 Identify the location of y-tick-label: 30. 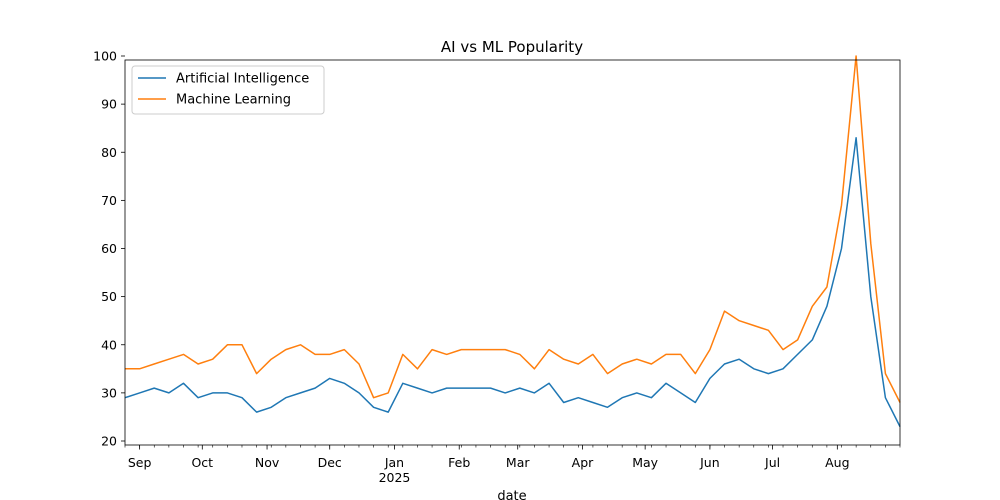
(109, 392).